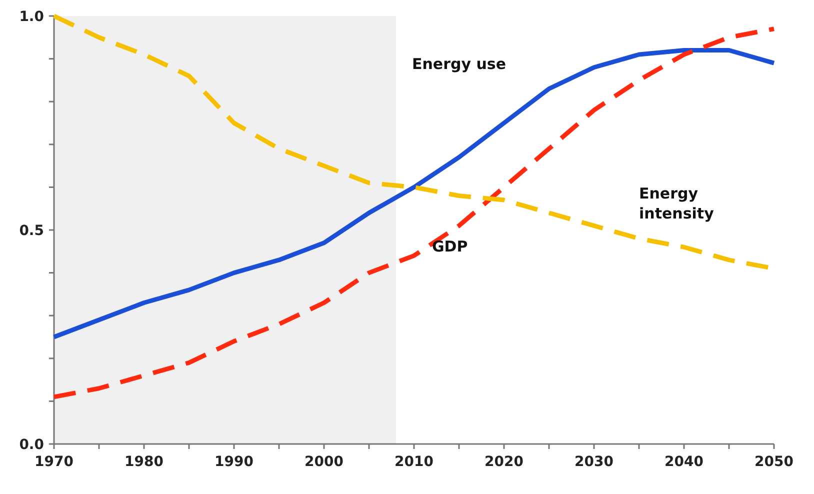 The width and height of the screenshot is (814, 494). Describe the element at coordinates (31, 444) in the screenshot. I see `y-tick-label: 0.0` at that location.